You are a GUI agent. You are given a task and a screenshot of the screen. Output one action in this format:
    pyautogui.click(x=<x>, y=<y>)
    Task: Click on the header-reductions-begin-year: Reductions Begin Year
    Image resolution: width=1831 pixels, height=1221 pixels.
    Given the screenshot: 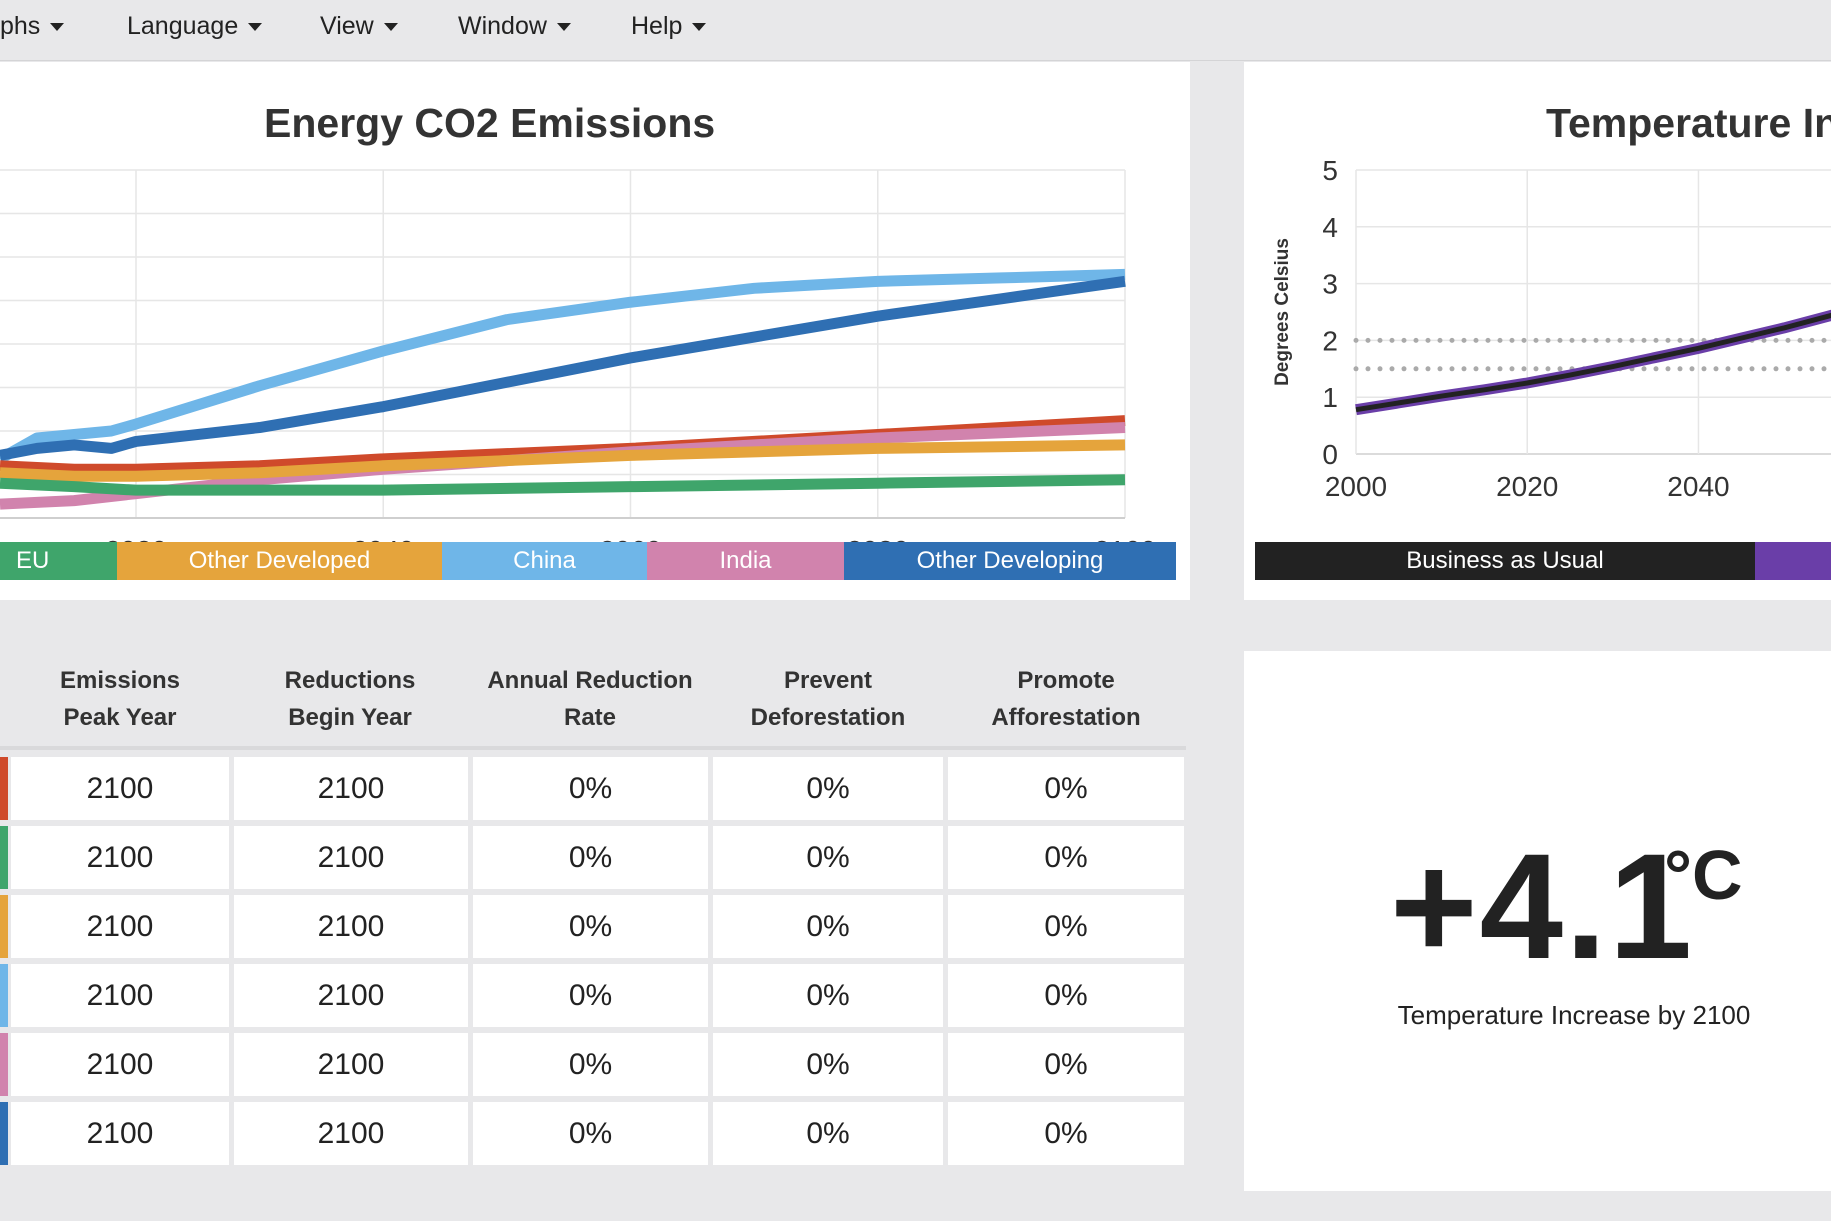 What is the action you would take?
    pyautogui.click(x=350, y=699)
    